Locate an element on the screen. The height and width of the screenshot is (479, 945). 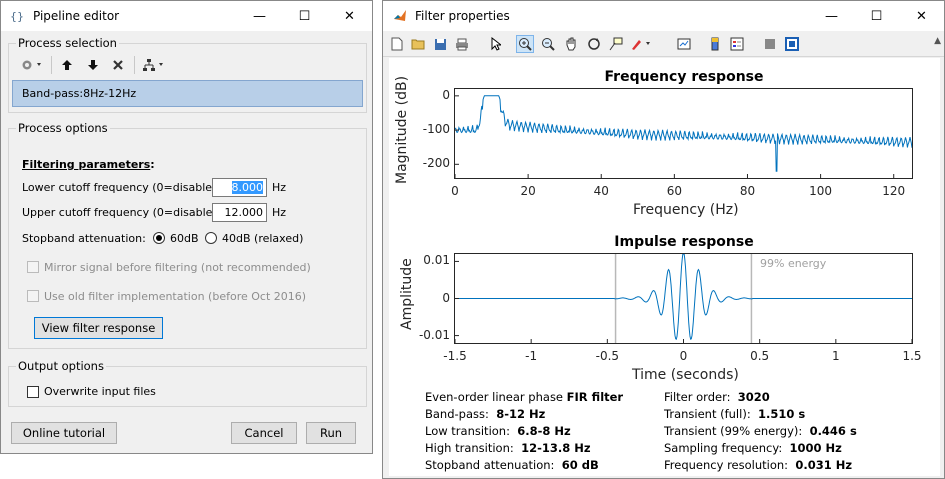
impulse-axes: 99% energy is located at coordinates (683, 298).